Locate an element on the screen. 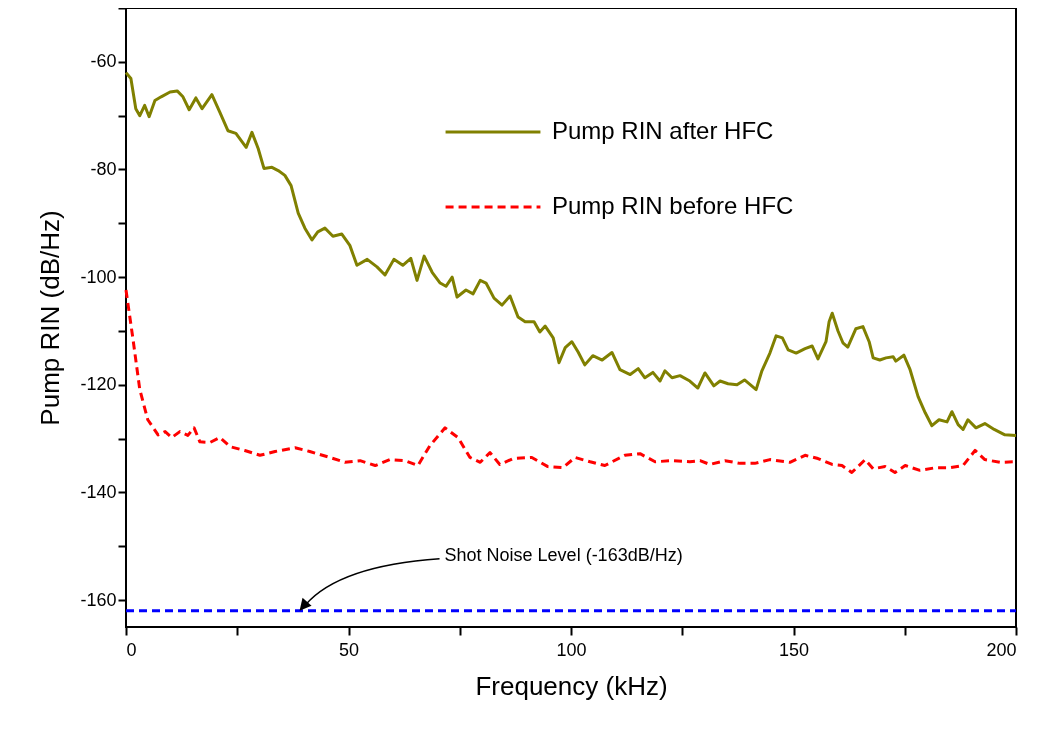  x-tick-label: 150 is located at coordinates (794, 649).